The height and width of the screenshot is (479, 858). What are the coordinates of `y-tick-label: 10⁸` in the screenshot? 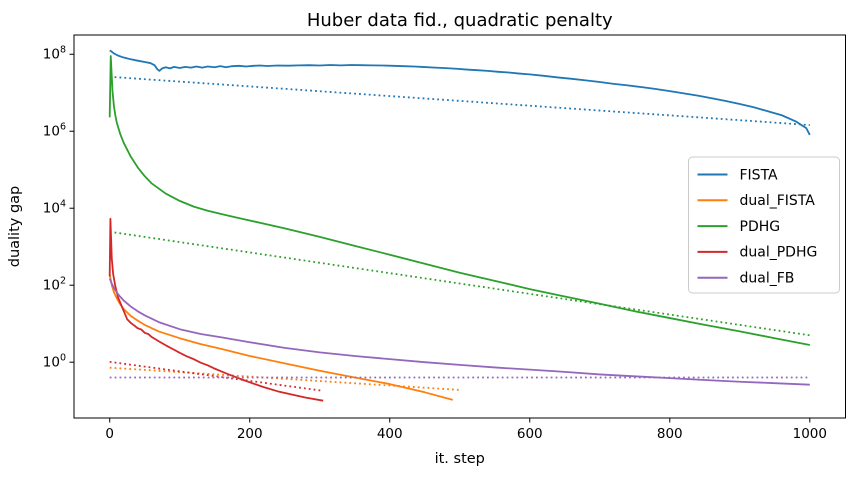 It's located at (54, 54).